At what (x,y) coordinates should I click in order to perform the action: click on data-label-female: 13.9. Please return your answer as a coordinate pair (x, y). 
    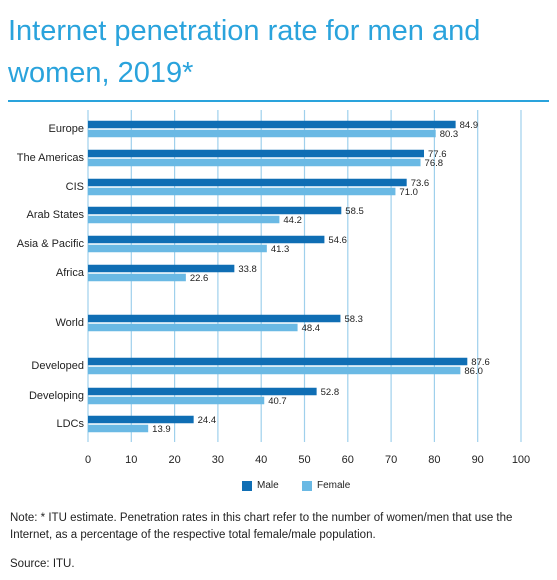
    Looking at the image, I should click on (161, 429).